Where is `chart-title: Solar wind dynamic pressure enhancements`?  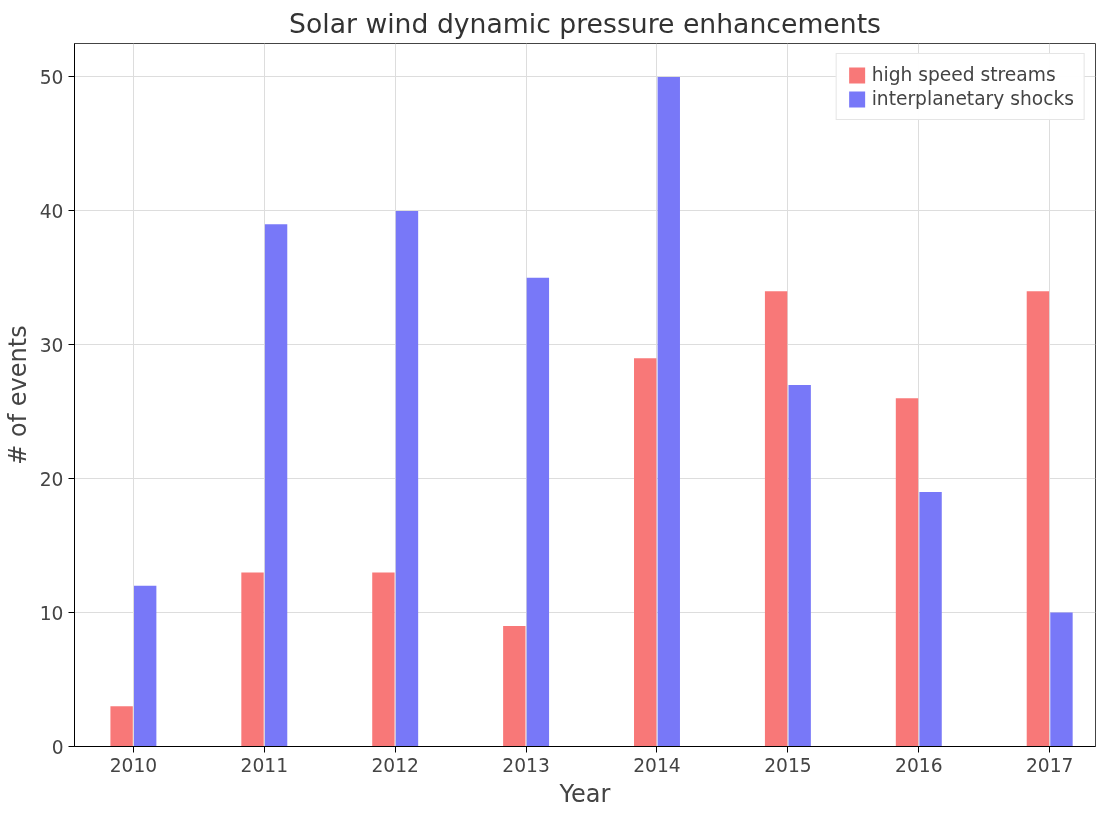 chart-title: Solar wind dynamic pressure enhancements is located at coordinates (585, 23).